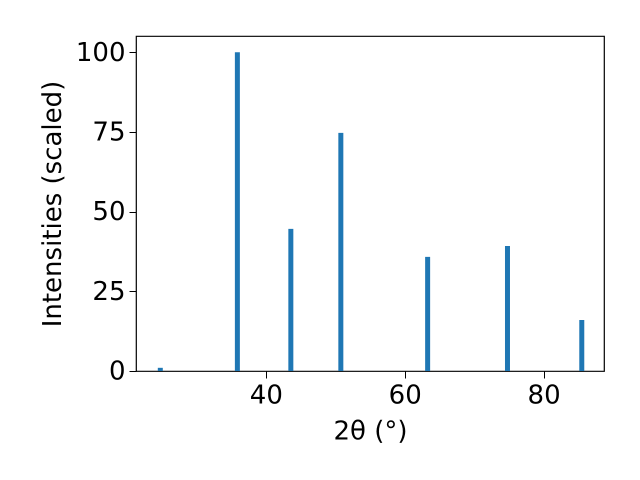 This screenshot has width=640, height=480. Describe the element at coordinates (266, 395) in the screenshot. I see `x-tick-label: 40` at that location.